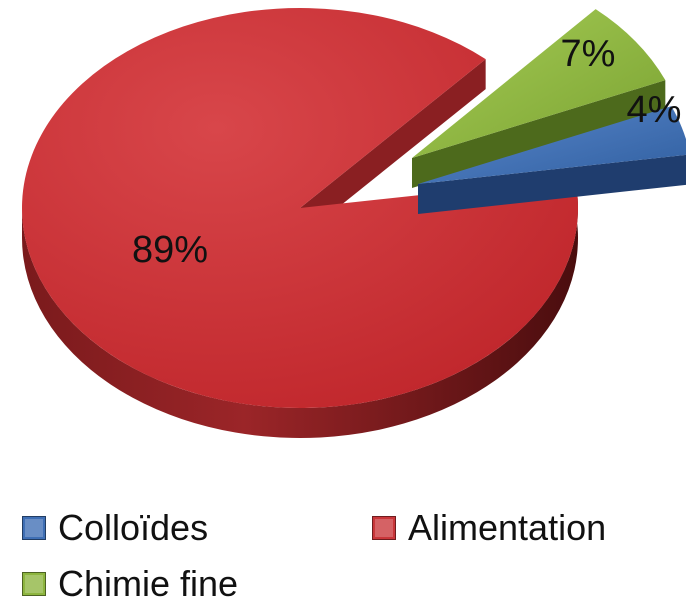  What do you see at coordinates (552, 184) in the screenshot?
I see `slice-side-colloides` at bounding box center [552, 184].